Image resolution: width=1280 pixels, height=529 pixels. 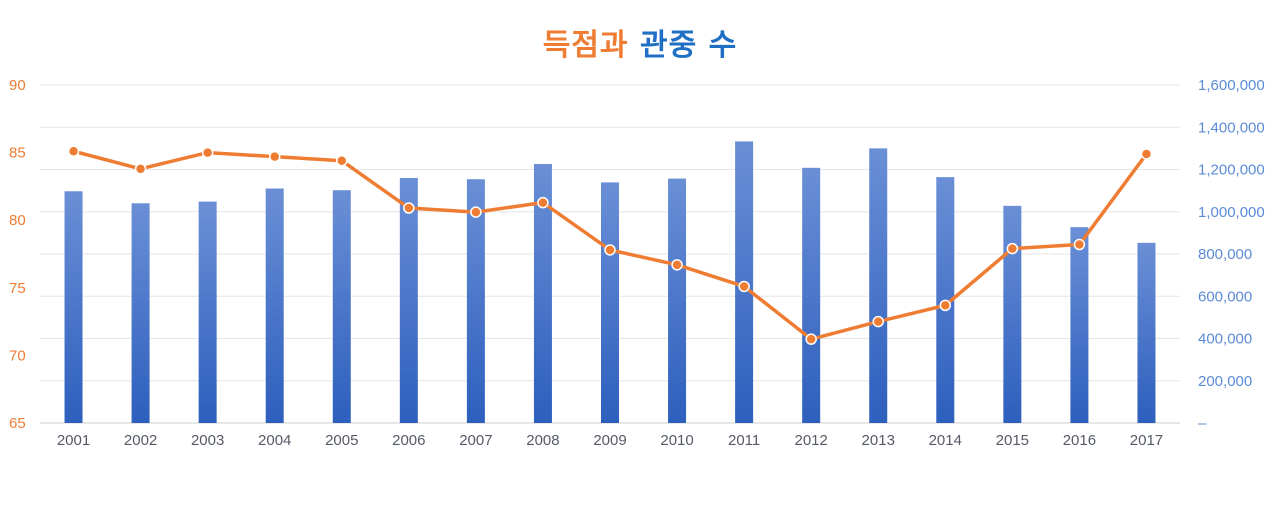 I want to click on bar-2016, so click(x=1079, y=325).